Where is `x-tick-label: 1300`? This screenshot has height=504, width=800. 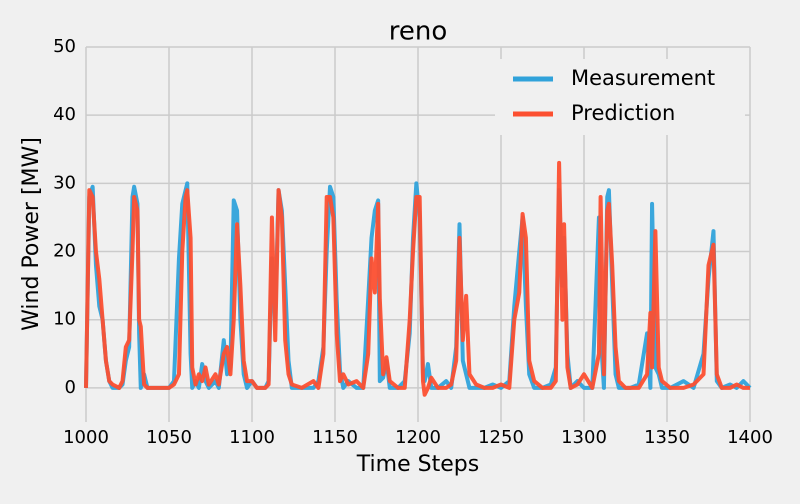
x-tick-label: 1300 is located at coordinates (584, 437).